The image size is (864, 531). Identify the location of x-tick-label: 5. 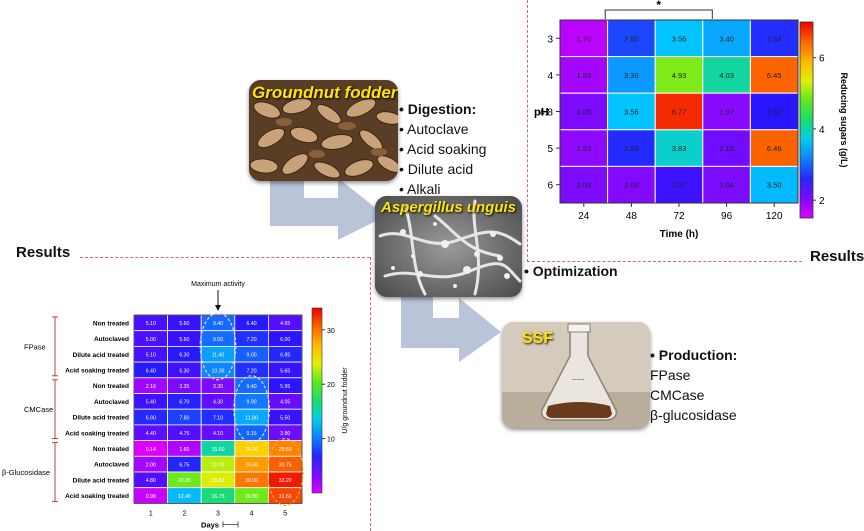
(285, 513).